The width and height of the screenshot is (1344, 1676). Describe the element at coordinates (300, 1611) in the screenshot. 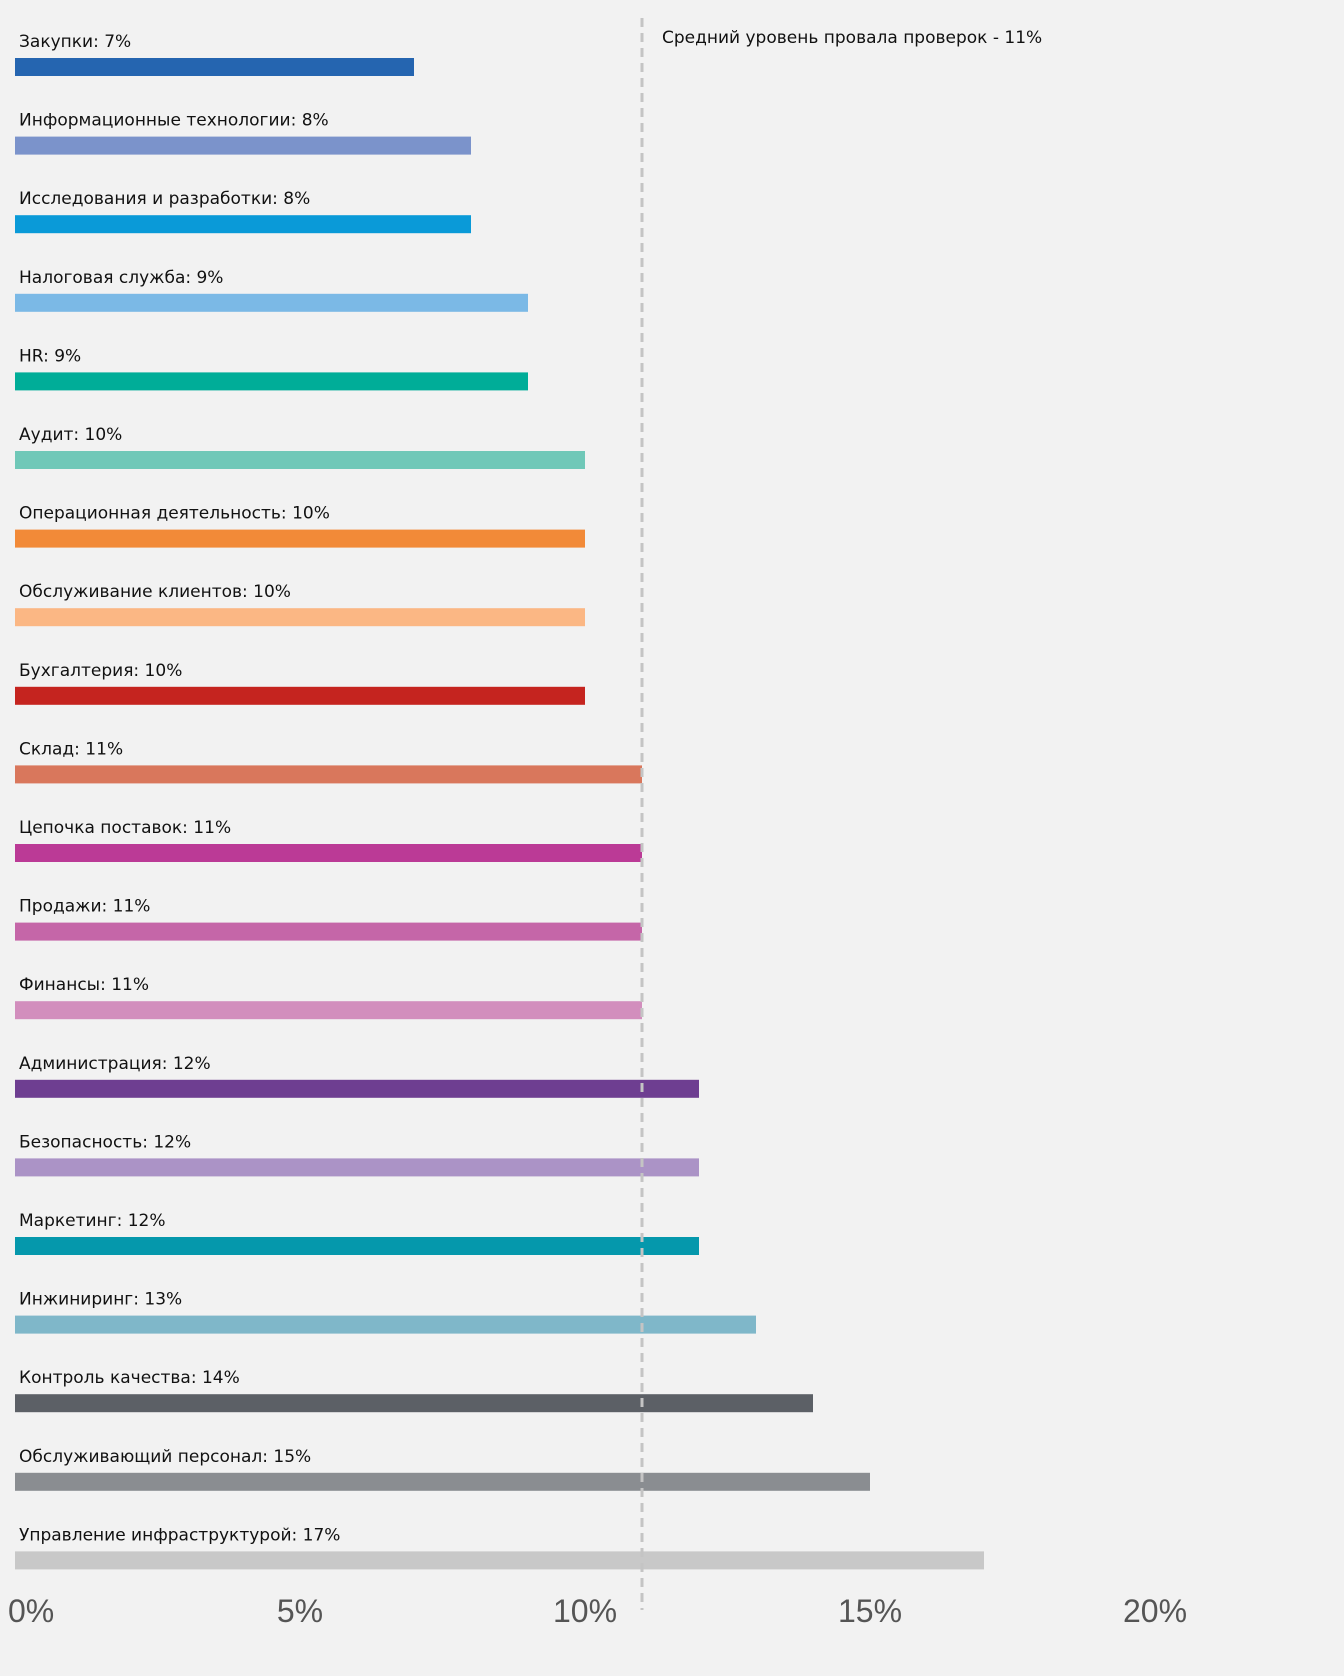

I see `x-tick-label: 5%` at that location.